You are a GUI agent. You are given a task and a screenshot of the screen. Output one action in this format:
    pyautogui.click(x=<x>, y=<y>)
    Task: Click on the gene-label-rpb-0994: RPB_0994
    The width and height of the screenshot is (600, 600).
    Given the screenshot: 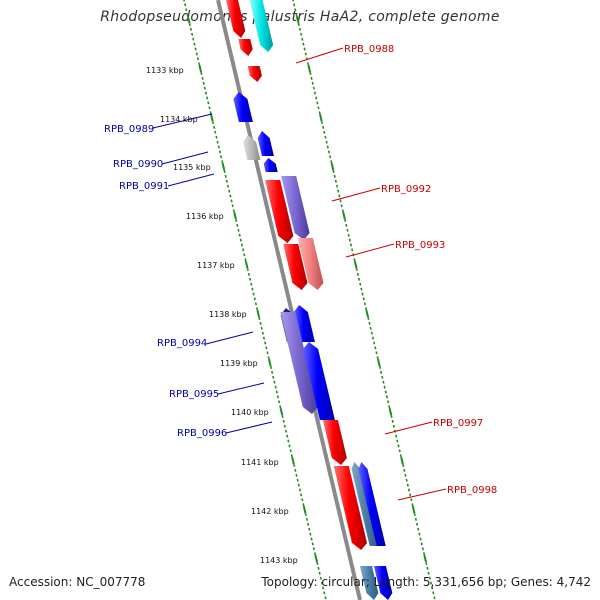 What is the action you would take?
    pyautogui.click(x=182, y=343)
    